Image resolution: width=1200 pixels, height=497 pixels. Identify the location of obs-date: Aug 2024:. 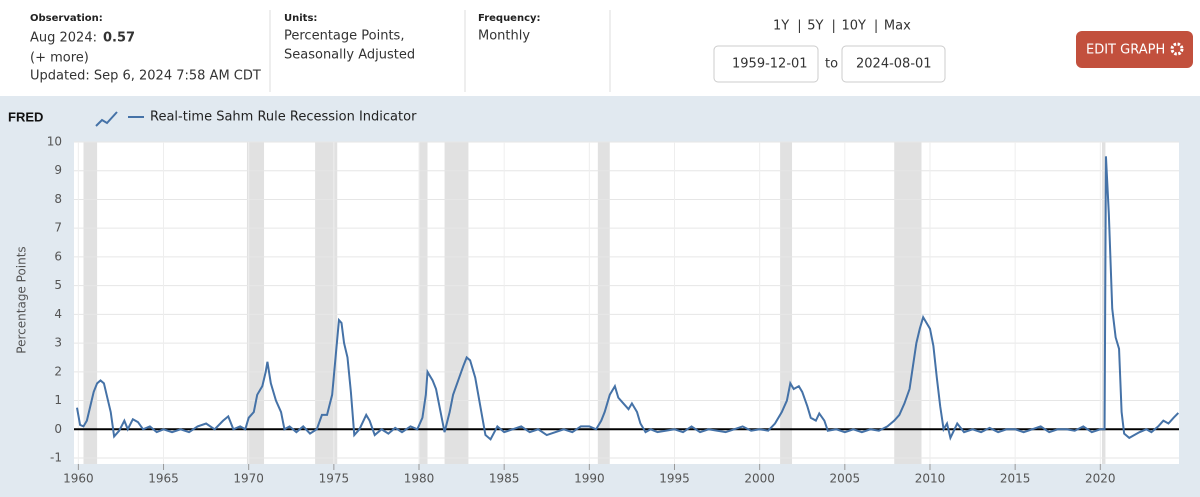
(63, 38).